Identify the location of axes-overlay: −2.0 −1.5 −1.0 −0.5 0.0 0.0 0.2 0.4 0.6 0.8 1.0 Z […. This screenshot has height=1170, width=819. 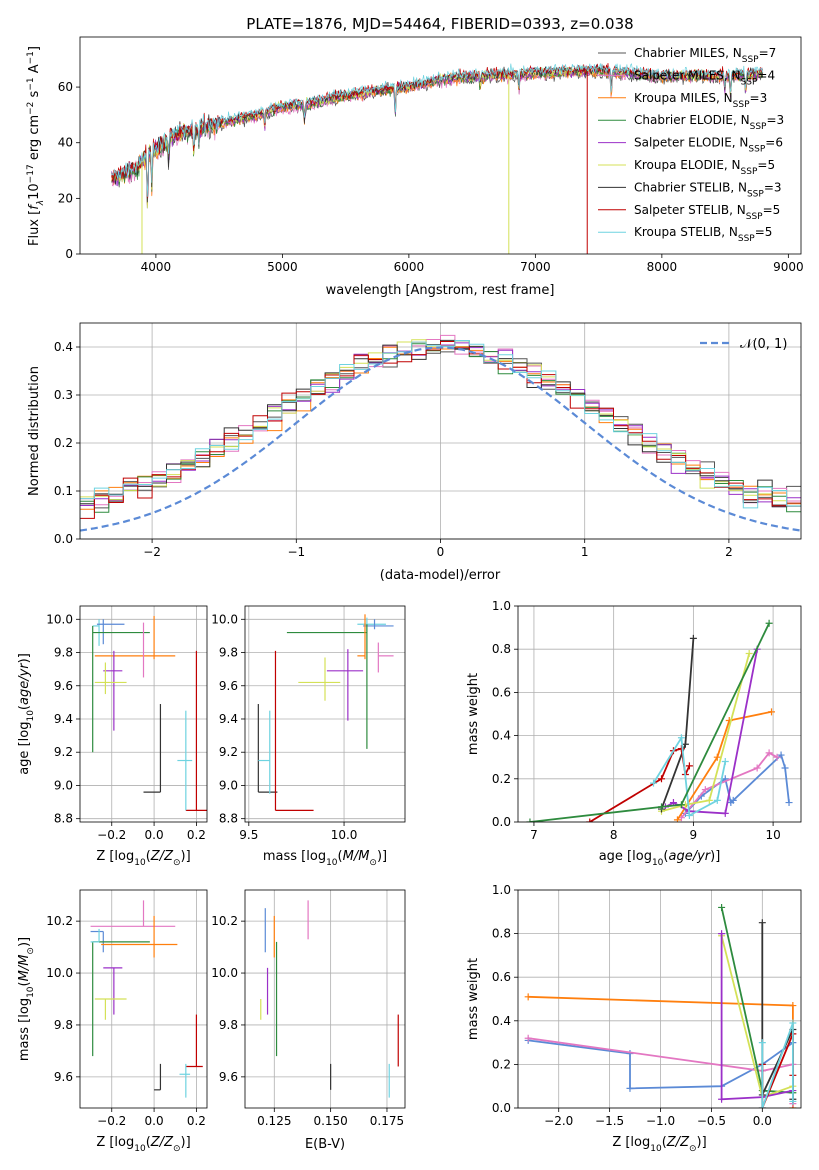
(634, 1018).